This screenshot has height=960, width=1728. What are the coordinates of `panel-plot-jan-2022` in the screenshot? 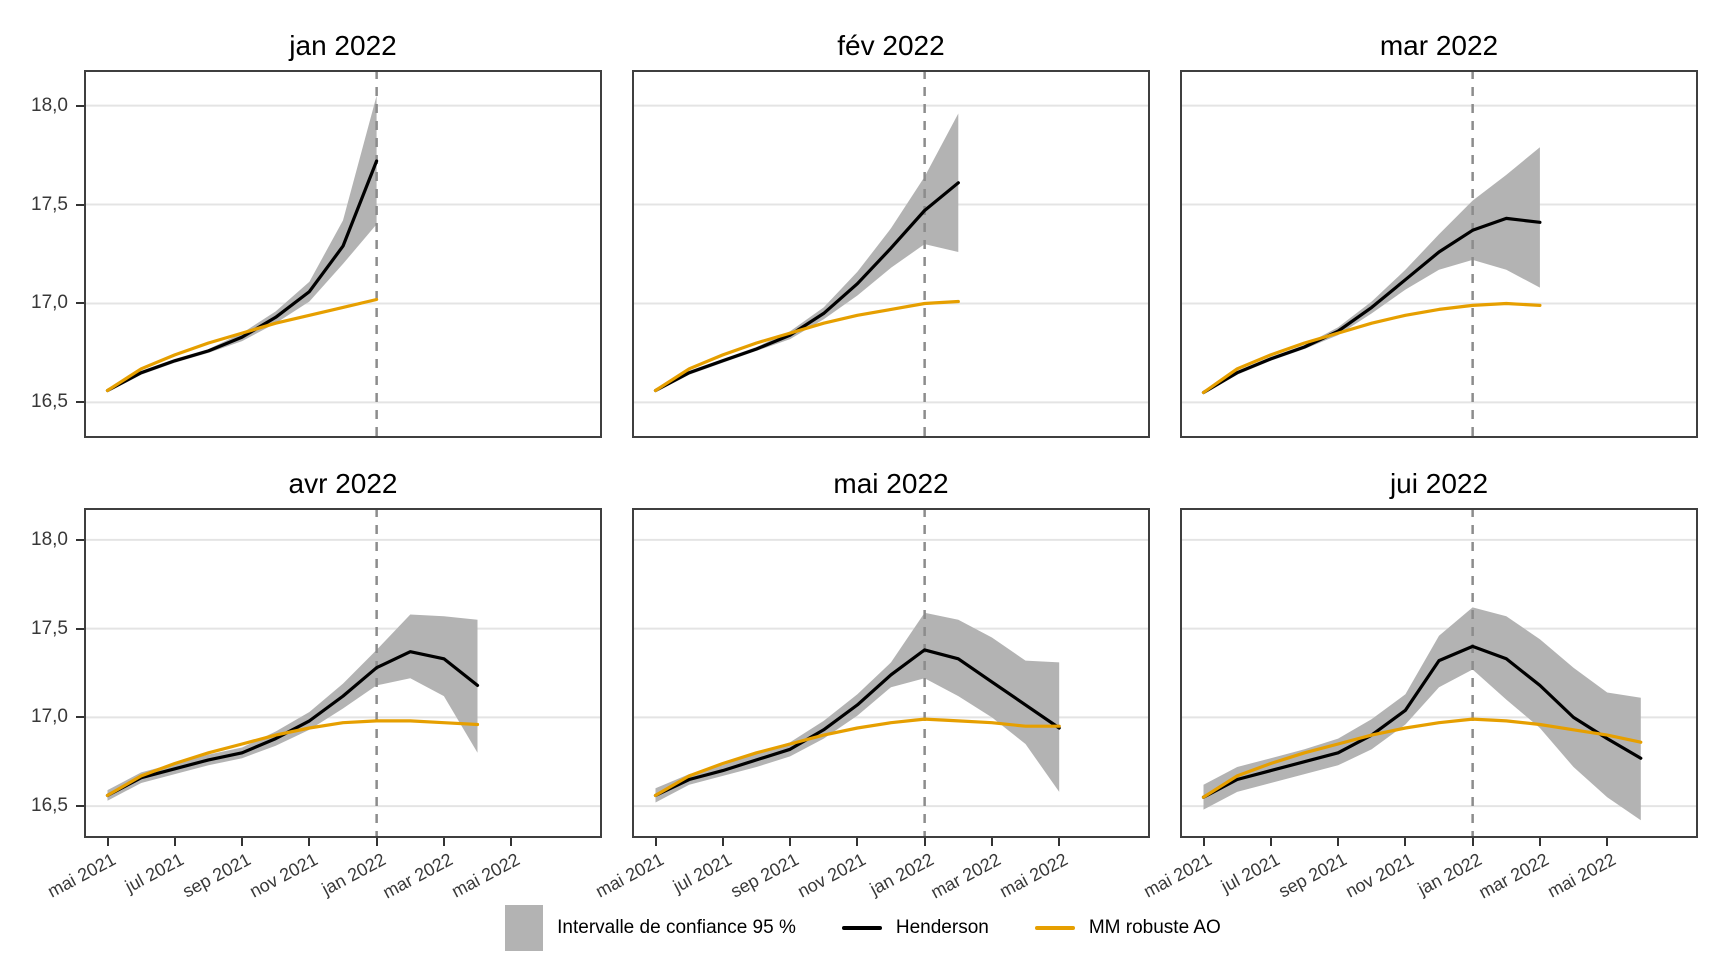 It's located at (343, 254).